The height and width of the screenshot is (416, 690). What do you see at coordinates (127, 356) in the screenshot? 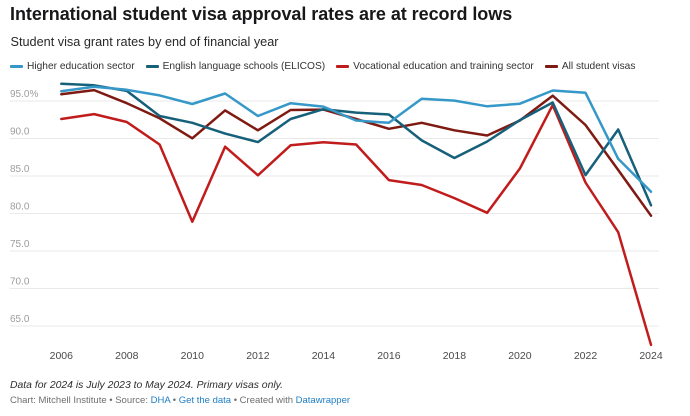
I see `svg-text: 2008` at bounding box center [127, 356].